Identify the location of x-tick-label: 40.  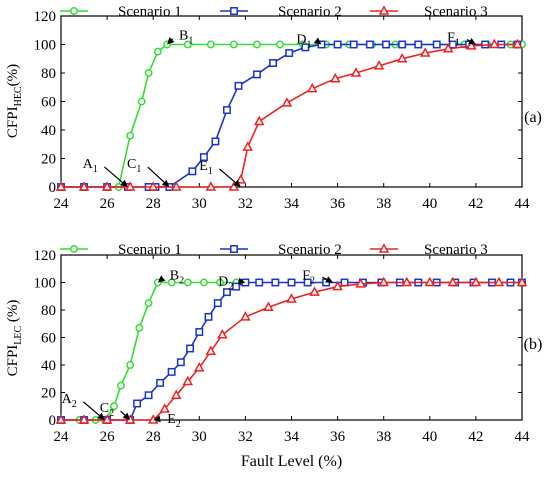
(429, 204).